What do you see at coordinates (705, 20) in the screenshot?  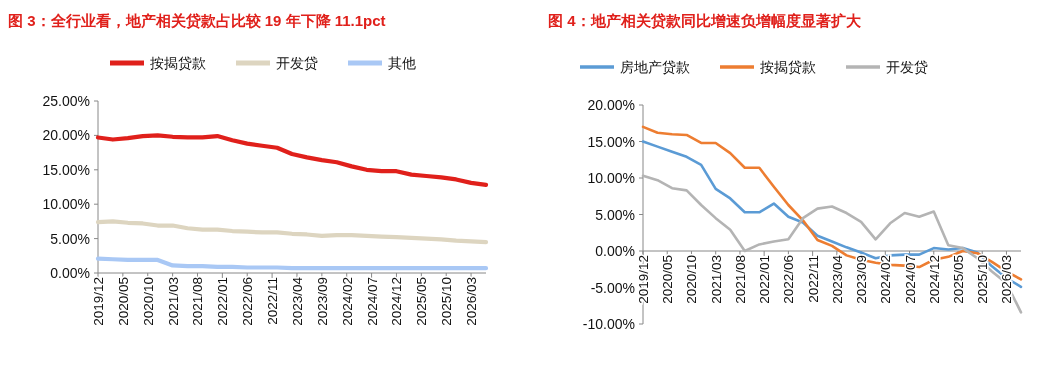 I see `chart-title: 图 4：地产相关贷款同比增速负增幅度显著扩大` at bounding box center [705, 20].